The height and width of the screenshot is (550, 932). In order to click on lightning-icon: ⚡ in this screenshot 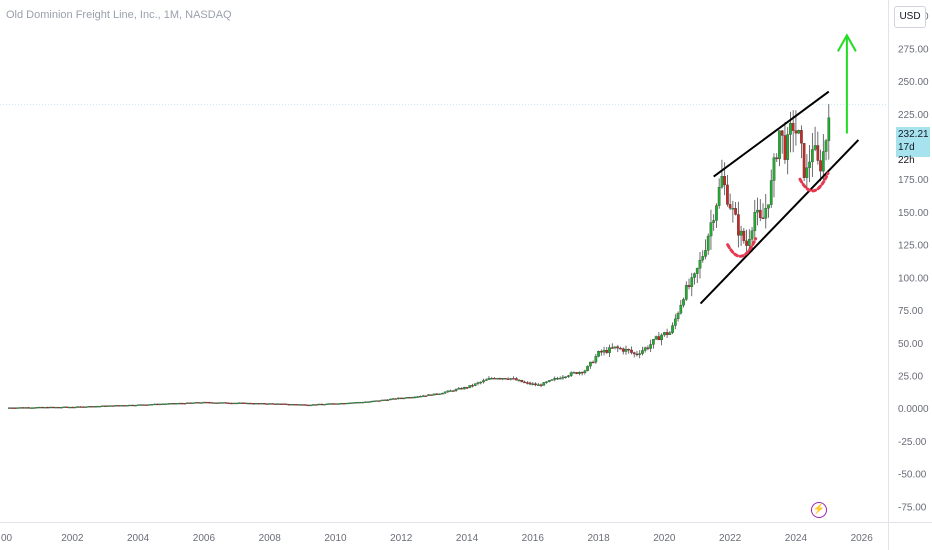, I will do `click(819, 510)`.